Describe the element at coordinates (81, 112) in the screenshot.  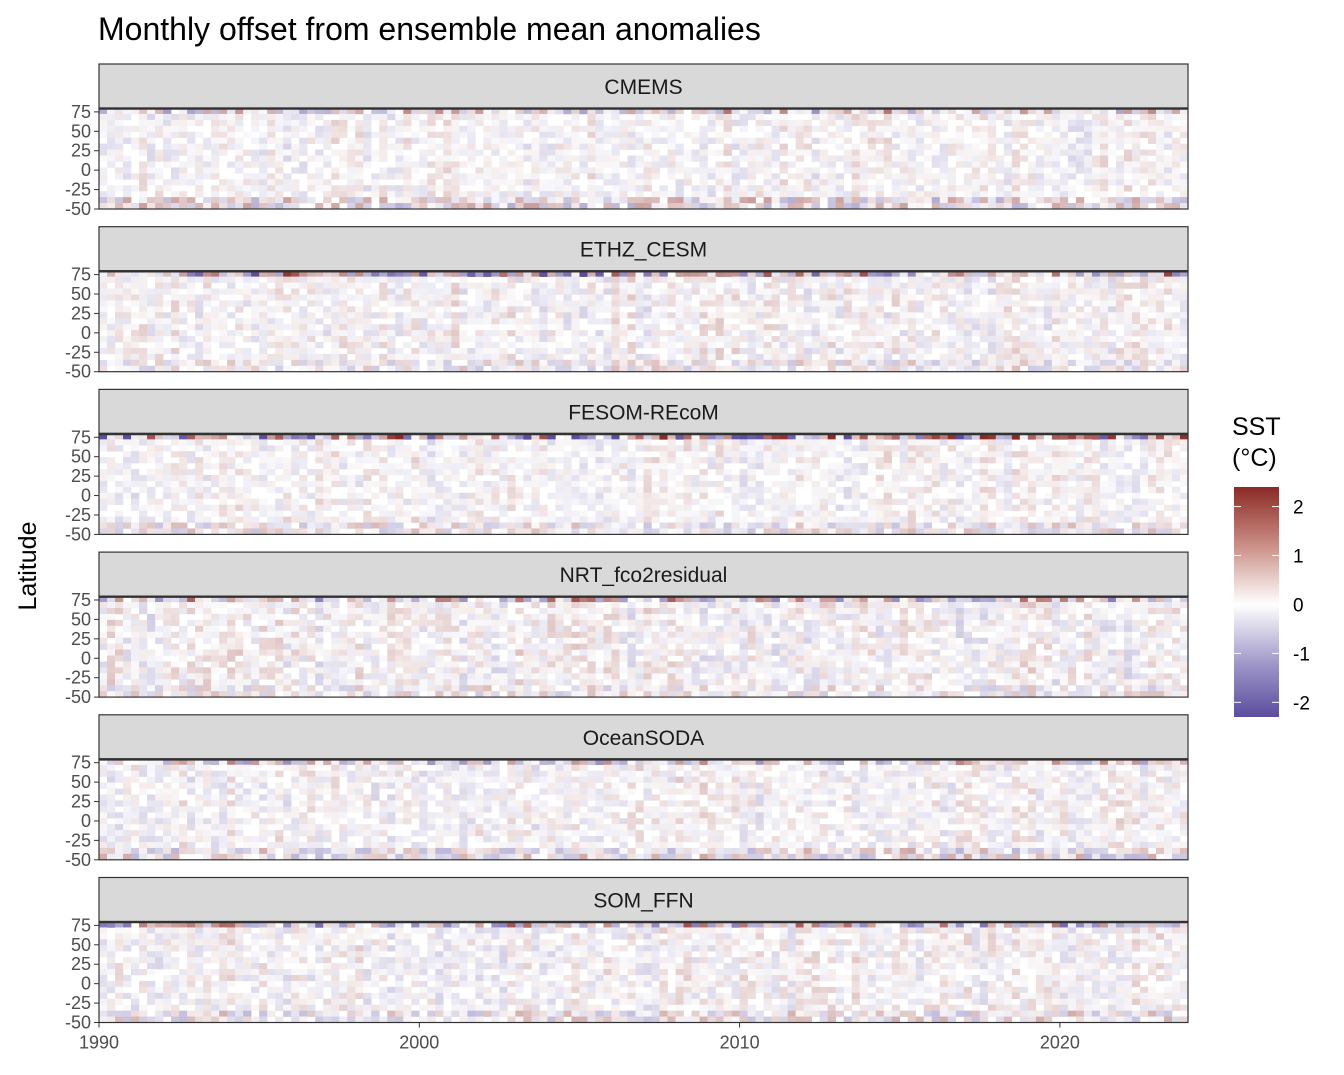
I see `y-tick-label: 75` at that location.